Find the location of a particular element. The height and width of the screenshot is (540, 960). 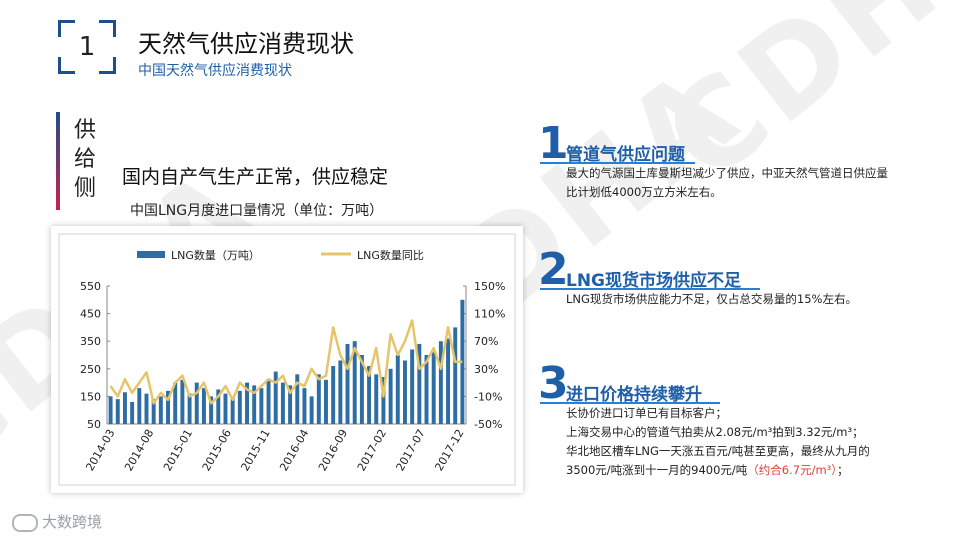

point-number: 2 is located at coordinates (553, 269).